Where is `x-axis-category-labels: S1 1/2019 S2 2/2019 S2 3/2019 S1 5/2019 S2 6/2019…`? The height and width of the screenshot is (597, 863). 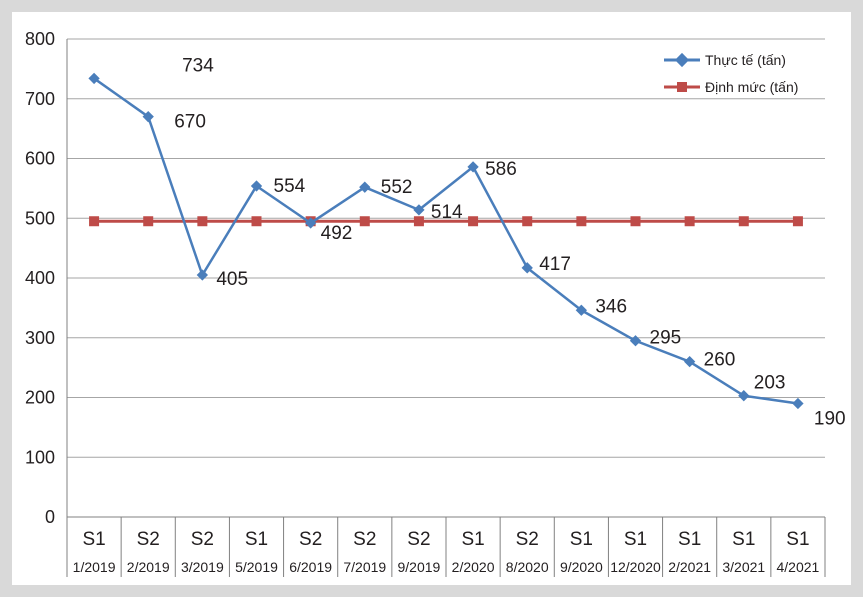
x-axis-category-labels: S1 1/2019 S2 2/2019 S2 3/2019 S1 5/2019 S2 6/2019… is located at coordinates (446, 552).